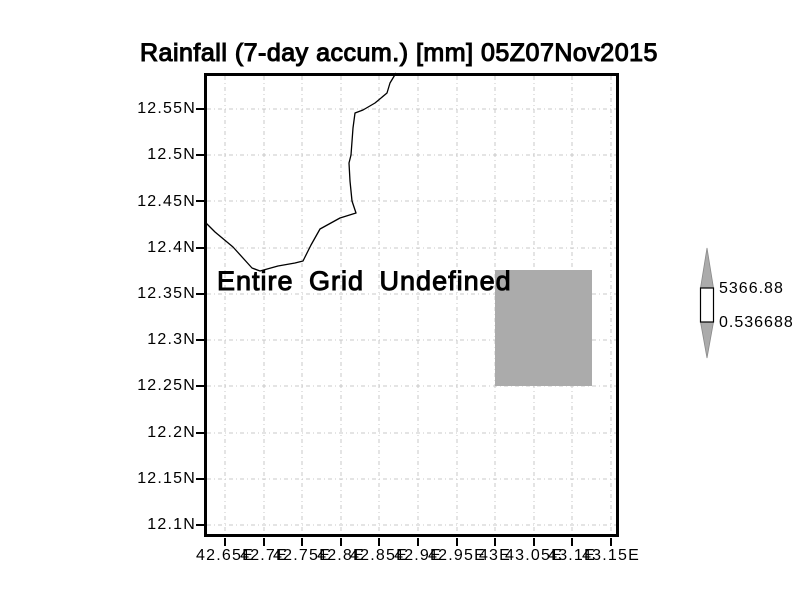 This screenshot has width=792, height=612. Describe the element at coordinates (166, 385) in the screenshot. I see `y-axis-label: 12.25N` at that location.